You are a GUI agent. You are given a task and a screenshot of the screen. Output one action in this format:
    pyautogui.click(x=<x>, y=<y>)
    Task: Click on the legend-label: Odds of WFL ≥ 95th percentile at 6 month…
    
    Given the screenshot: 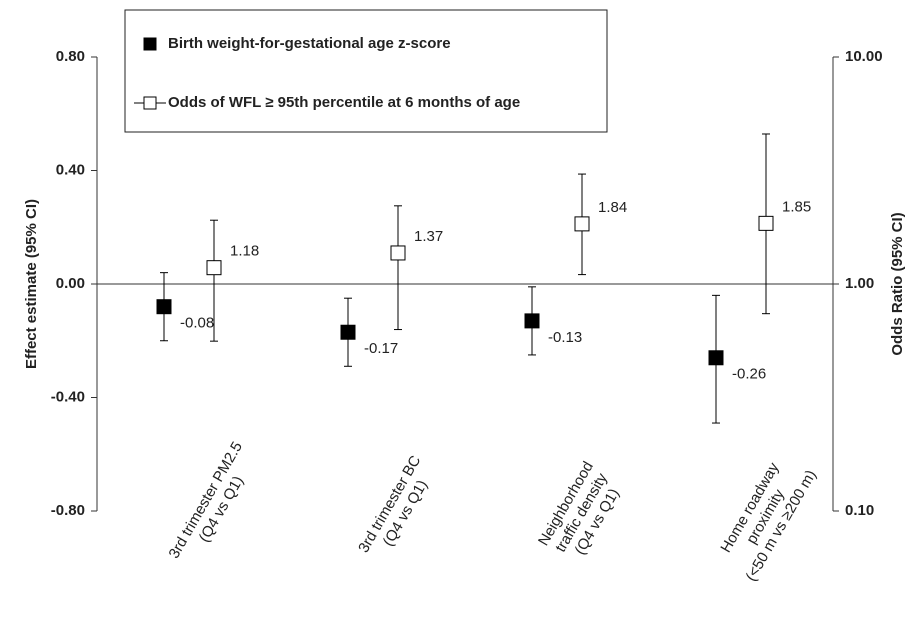 What is the action you would take?
    pyautogui.click(x=344, y=102)
    